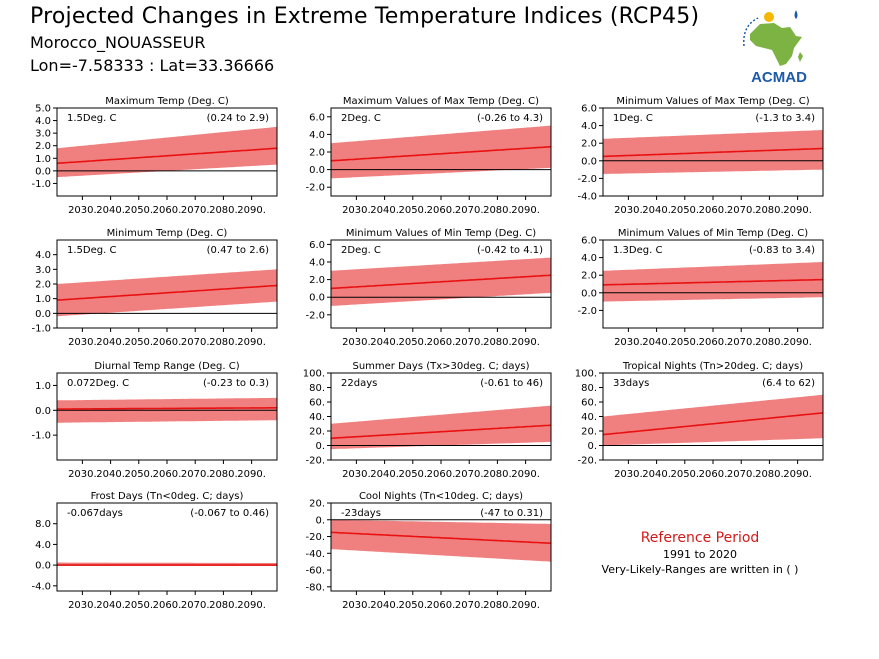  What do you see at coordinates (315, 571) in the screenshot?
I see `y-tick-label: -60.` at bounding box center [315, 571].